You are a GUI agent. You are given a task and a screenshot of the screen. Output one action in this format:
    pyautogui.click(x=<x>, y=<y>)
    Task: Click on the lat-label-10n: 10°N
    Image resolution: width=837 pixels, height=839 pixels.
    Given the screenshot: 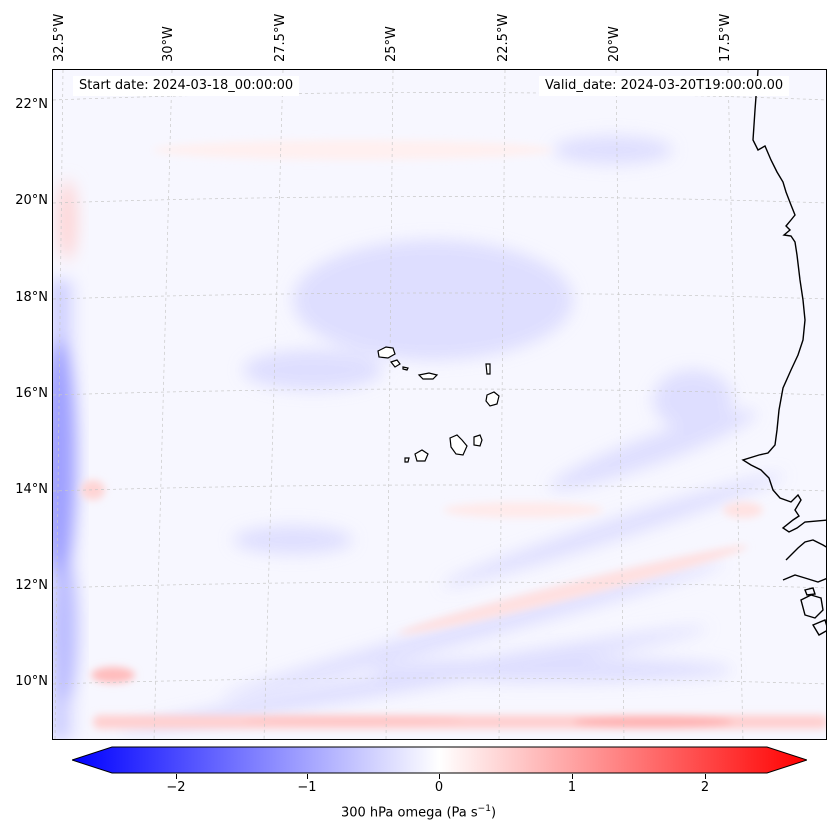 What is the action you would take?
    pyautogui.click(x=31, y=681)
    